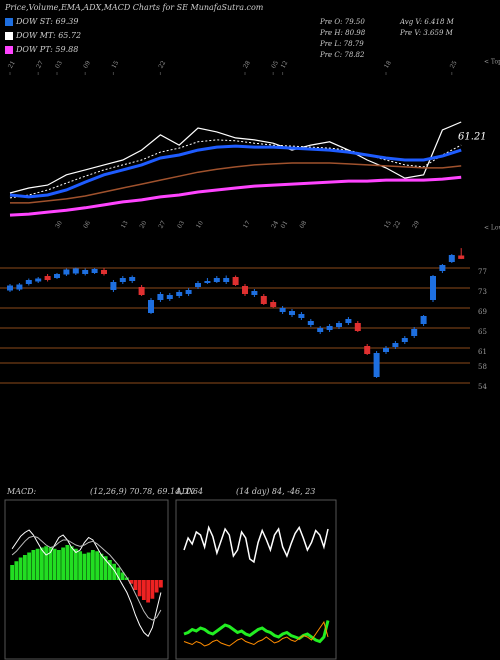 The height and width of the screenshot is (660, 500). What do you see at coordinates (426, 33) in the screenshot?
I see `info-text: Pre V: 3.659 M` at bounding box center [426, 33].